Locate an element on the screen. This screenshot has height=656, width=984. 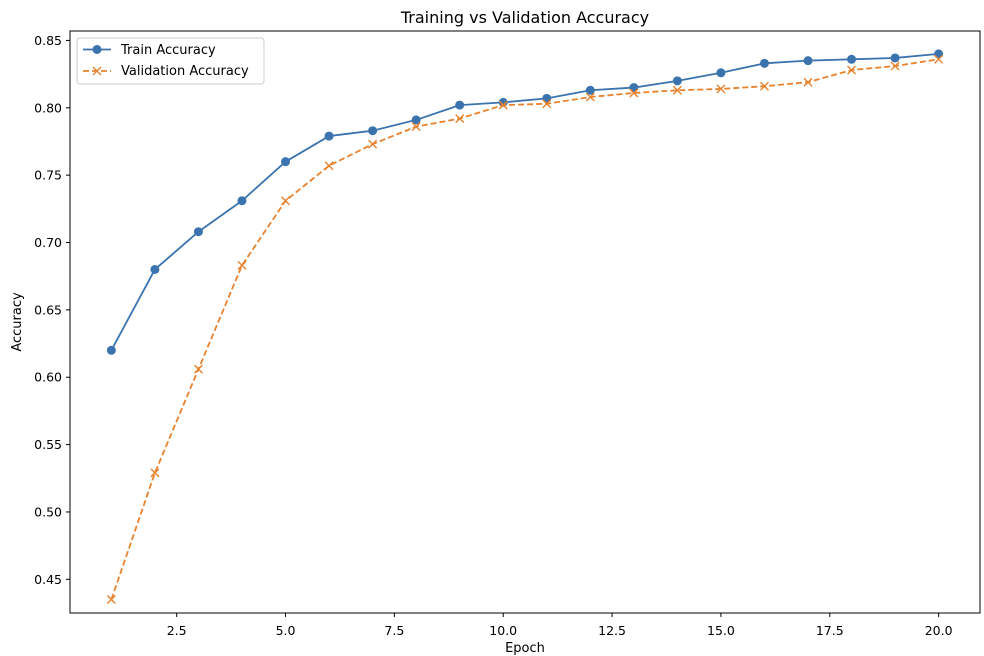
x-tick-label: 5.0 is located at coordinates (286, 630).